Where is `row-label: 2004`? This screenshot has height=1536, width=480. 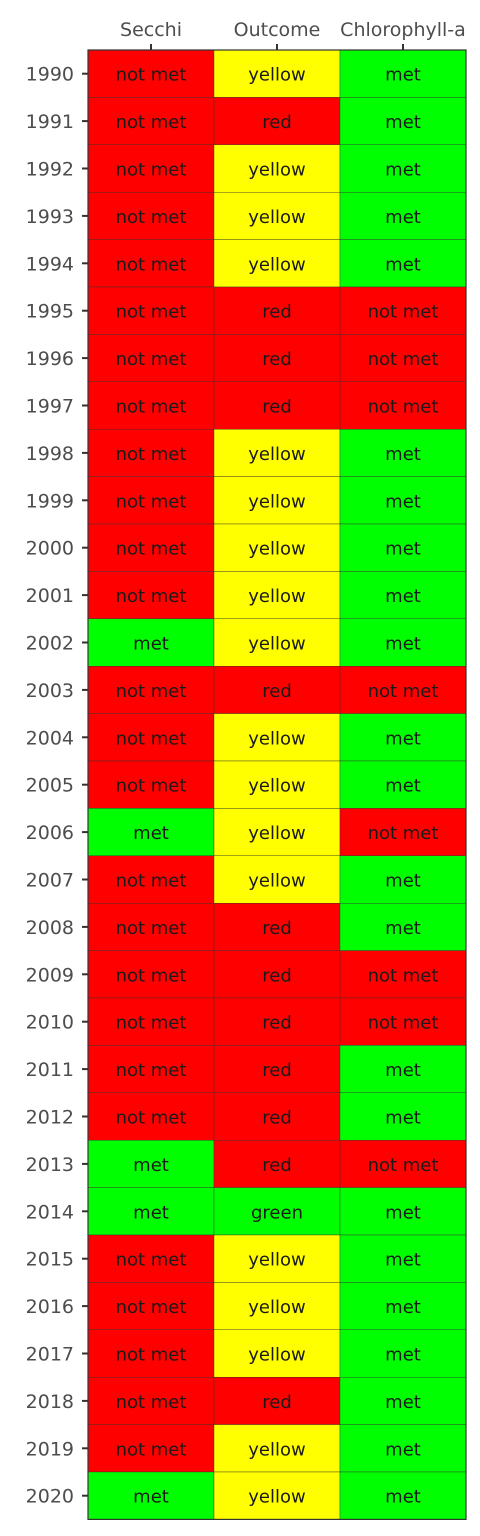 row-label: 2004 is located at coordinates (50, 738).